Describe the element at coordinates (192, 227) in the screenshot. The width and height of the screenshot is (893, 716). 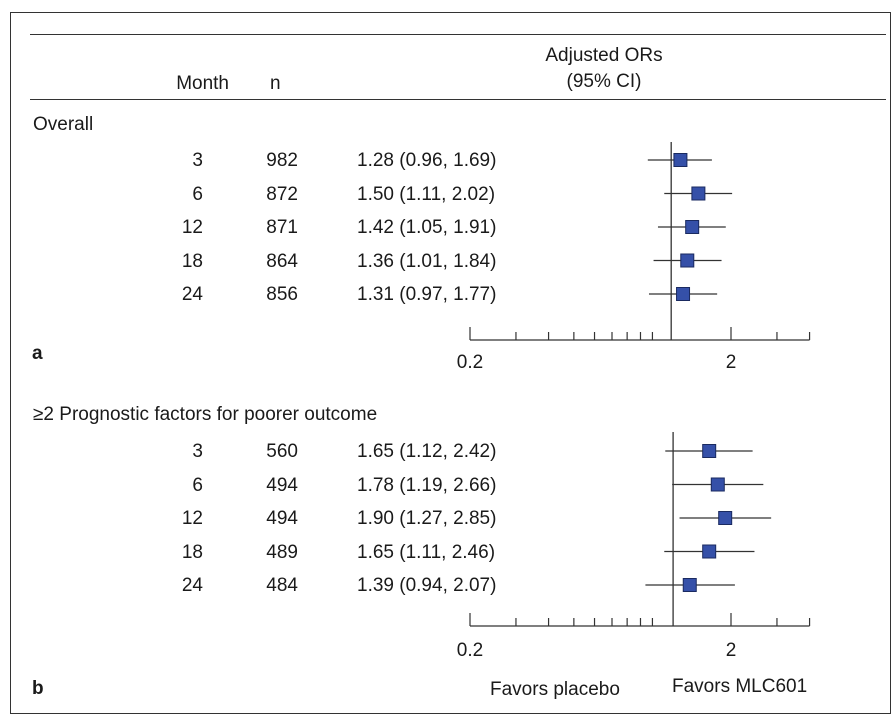
I see `panel-a-row-2-month: 12` at that location.